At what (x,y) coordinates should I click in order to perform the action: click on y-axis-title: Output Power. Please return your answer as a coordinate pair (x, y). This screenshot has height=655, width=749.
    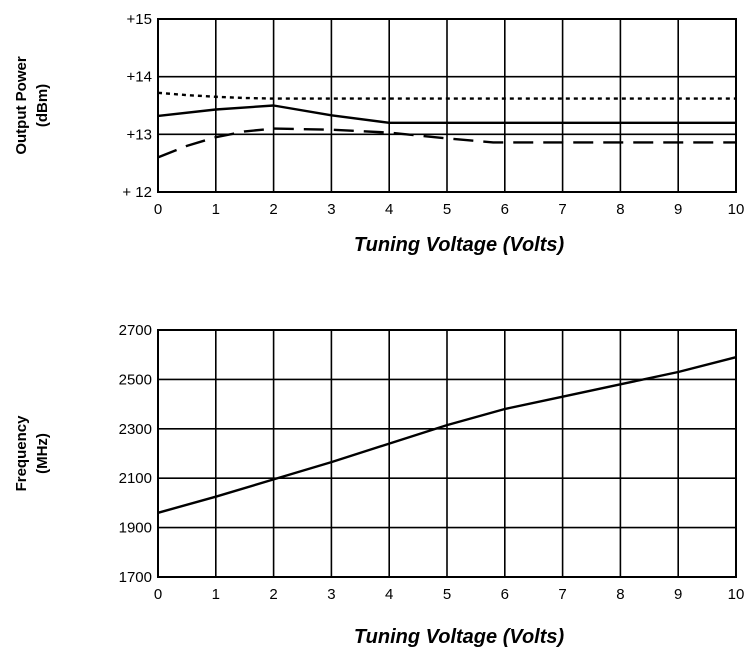
    Looking at the image, I should click on (21, 105).